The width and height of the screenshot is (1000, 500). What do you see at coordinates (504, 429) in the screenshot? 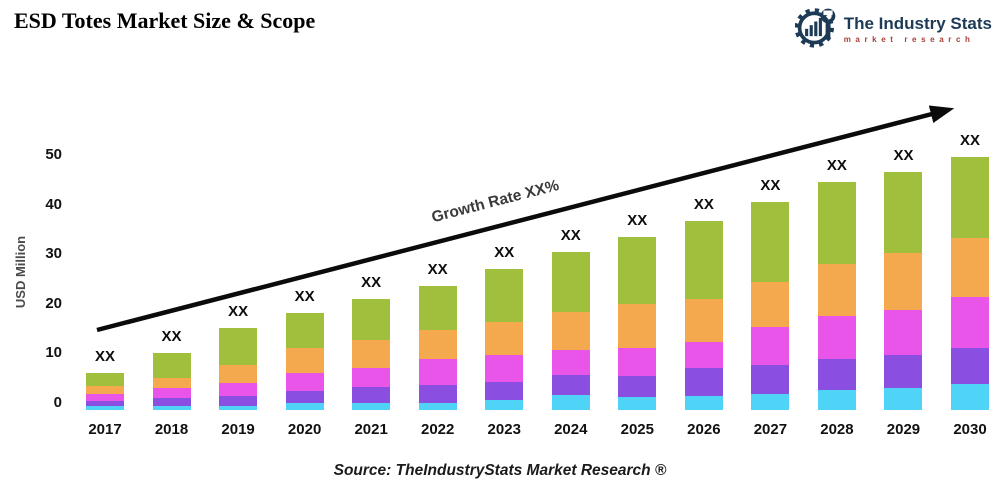
I see `x-tick-2023: 2023` at bounding box center [504, 429].